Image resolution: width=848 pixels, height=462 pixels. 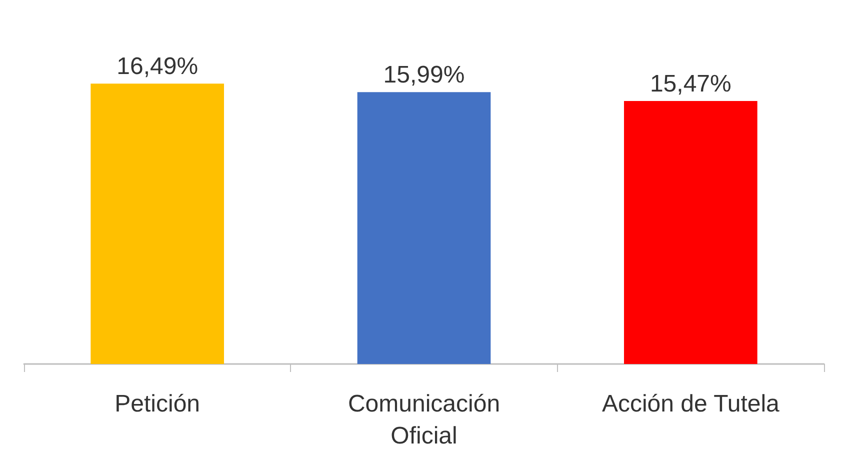 I want to click on x-tick-label: Comunicación Oficial, so click(x=424, y=420).